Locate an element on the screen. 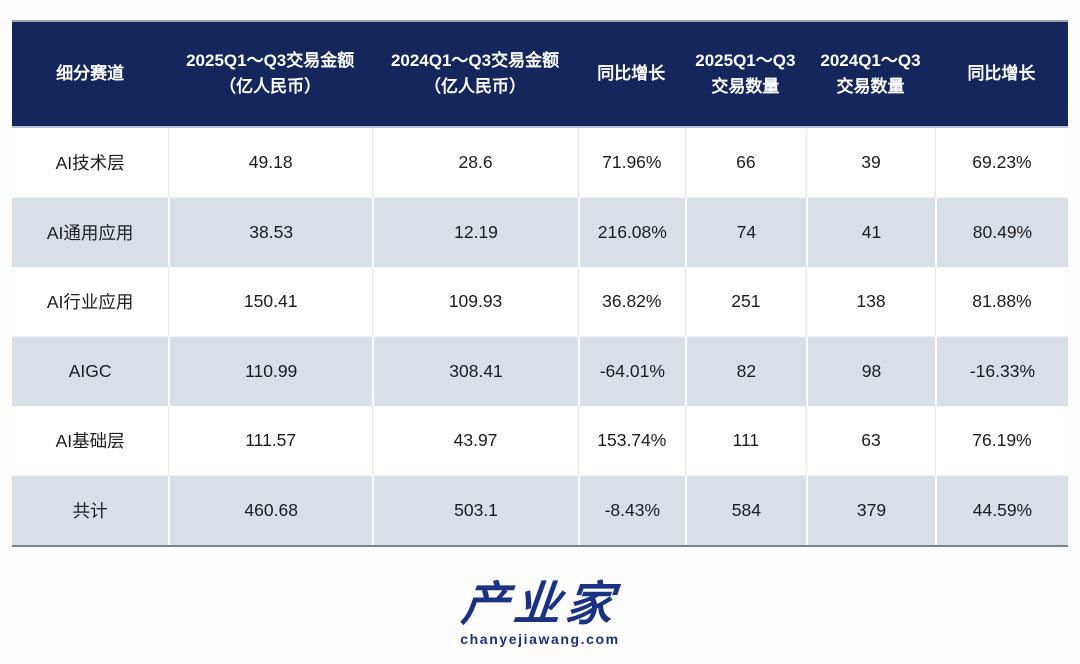  cell-deals-yoy: -16.33% is located at coordinates (1001, 371).